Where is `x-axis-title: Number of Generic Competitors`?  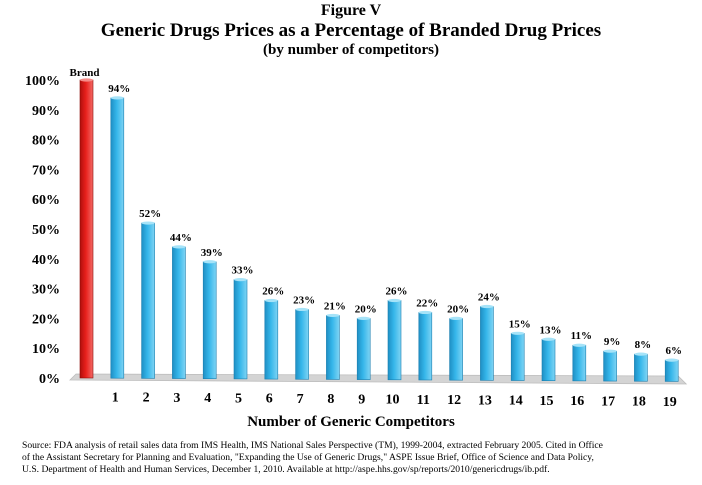 x-axis-title: Number of Generic Competitors is located at coordinates (351, 422).